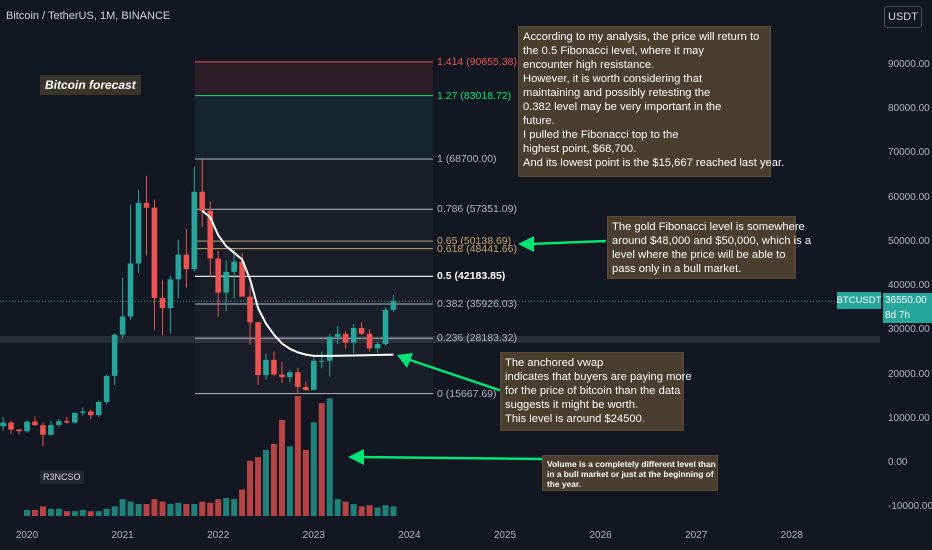  Describe the element at coordinates (405, 360) in the screenshot. I see `arrow-to-vwap-head` at that location.